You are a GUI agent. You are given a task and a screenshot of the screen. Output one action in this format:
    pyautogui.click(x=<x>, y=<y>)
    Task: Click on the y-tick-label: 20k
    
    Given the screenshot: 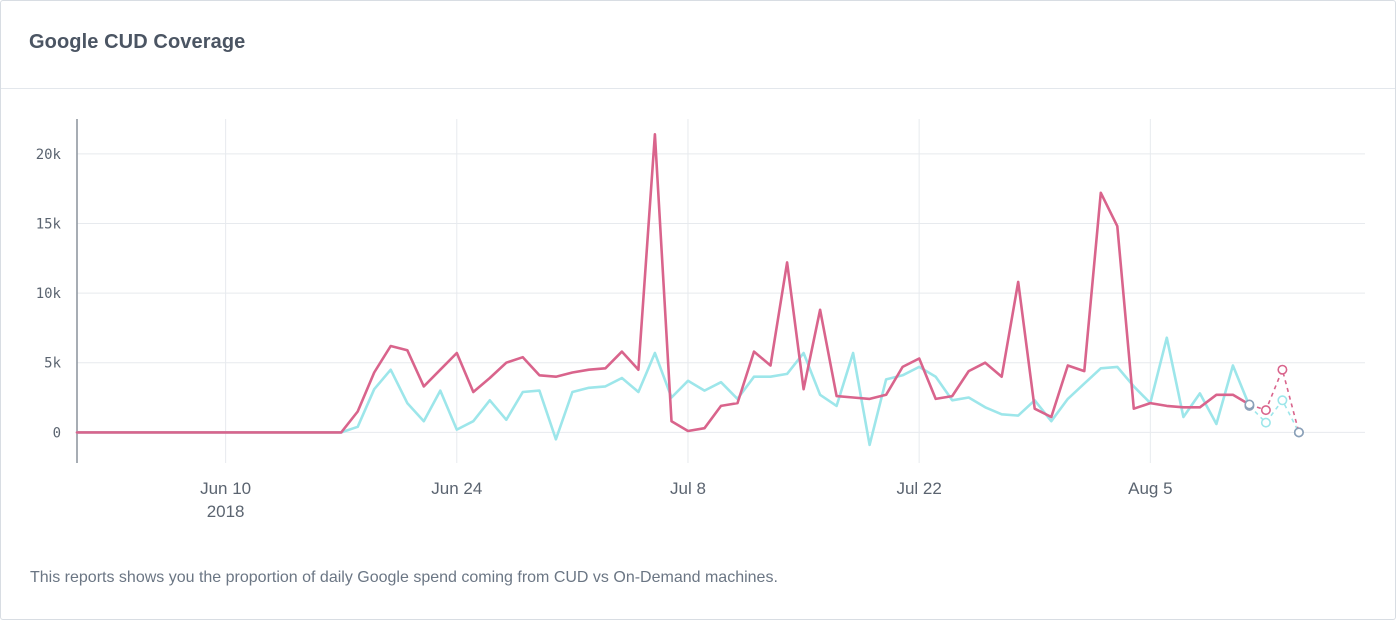 What is the action you would take?
    pyautogui.click(x=49, y=155)
    